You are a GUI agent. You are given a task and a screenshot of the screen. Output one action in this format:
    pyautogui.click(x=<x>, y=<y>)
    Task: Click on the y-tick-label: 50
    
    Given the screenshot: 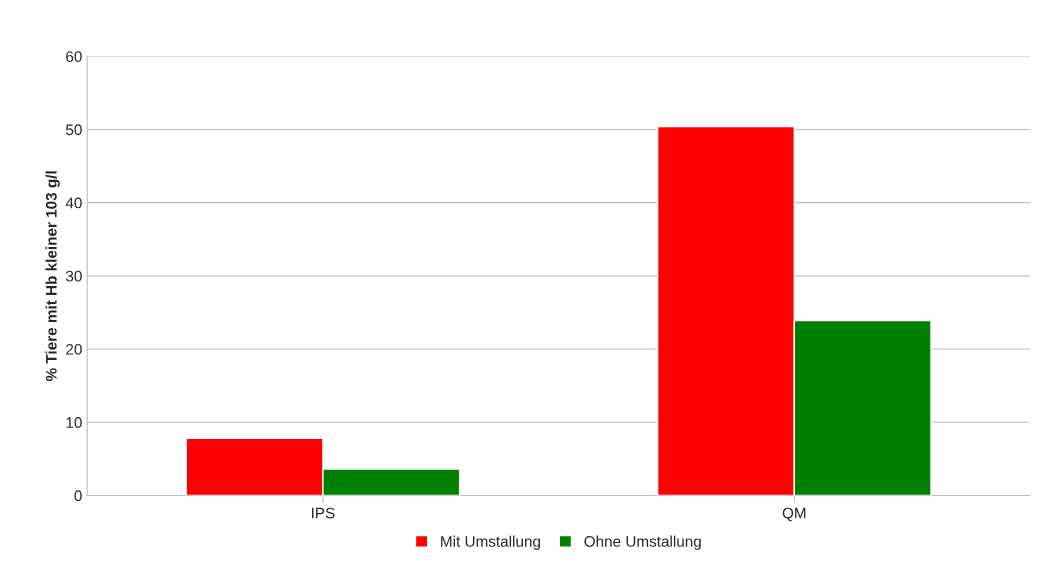 What is the action you would take?
    pyautogui.click(x=73, y=130)
    